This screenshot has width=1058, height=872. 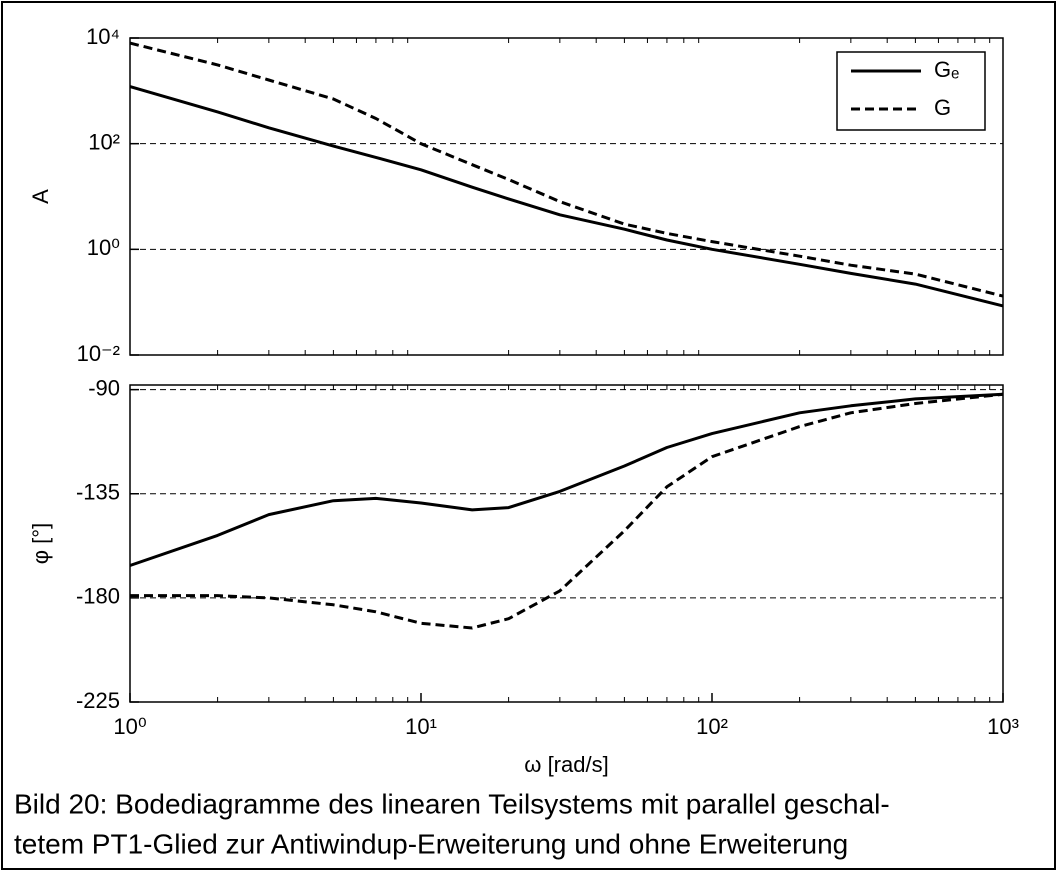 What do you see at coordinates (942, 107) in the screenshot?
I see `legend-label: G` at bounding box center [942, 107].